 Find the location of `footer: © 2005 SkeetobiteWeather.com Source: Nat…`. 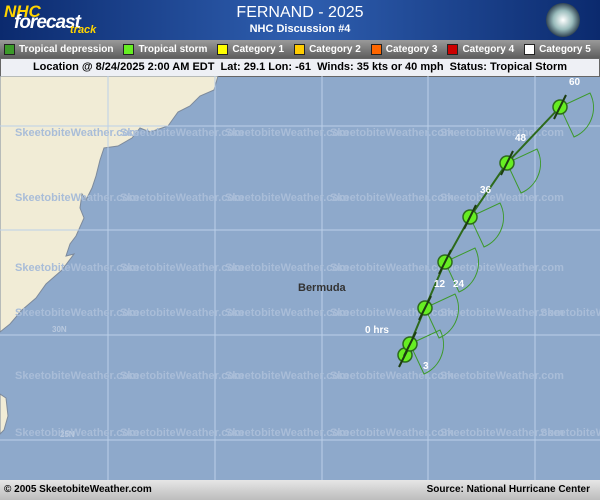

footer: © 2005 SkeetobiteWeather.com Source: Nat… is located at coordinates (300, 490).